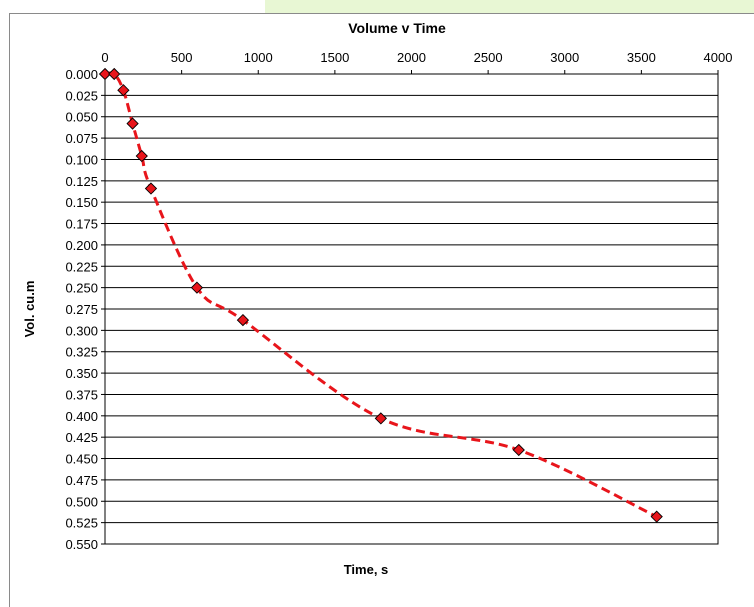 This screenshot has width=754, height=607. What do you see at coordinates (81, 309) in the screenshot?
I see `y-tick-label: 0.275` at bounding box center [81, 309].